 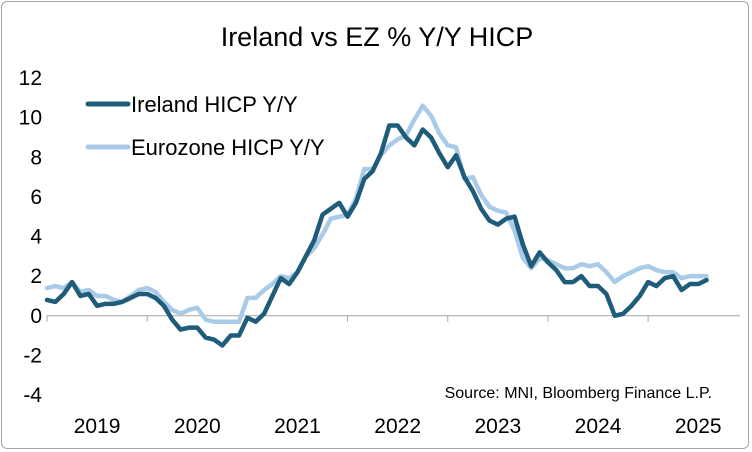 I want to click on y-tick-label: 2, so click(x=36, y=276).